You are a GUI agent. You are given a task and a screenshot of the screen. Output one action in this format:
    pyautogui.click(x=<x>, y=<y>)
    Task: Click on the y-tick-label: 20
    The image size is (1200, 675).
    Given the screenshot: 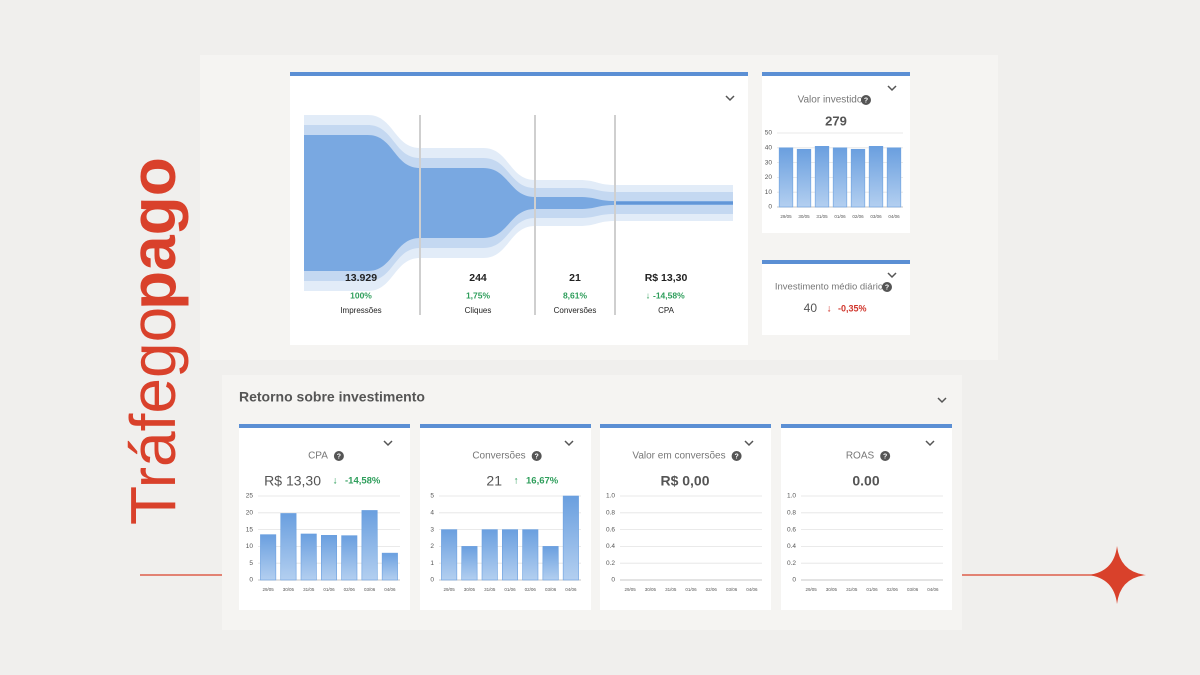 What is the action you would take?
    pyautogui.click(x=769, y=177)
    